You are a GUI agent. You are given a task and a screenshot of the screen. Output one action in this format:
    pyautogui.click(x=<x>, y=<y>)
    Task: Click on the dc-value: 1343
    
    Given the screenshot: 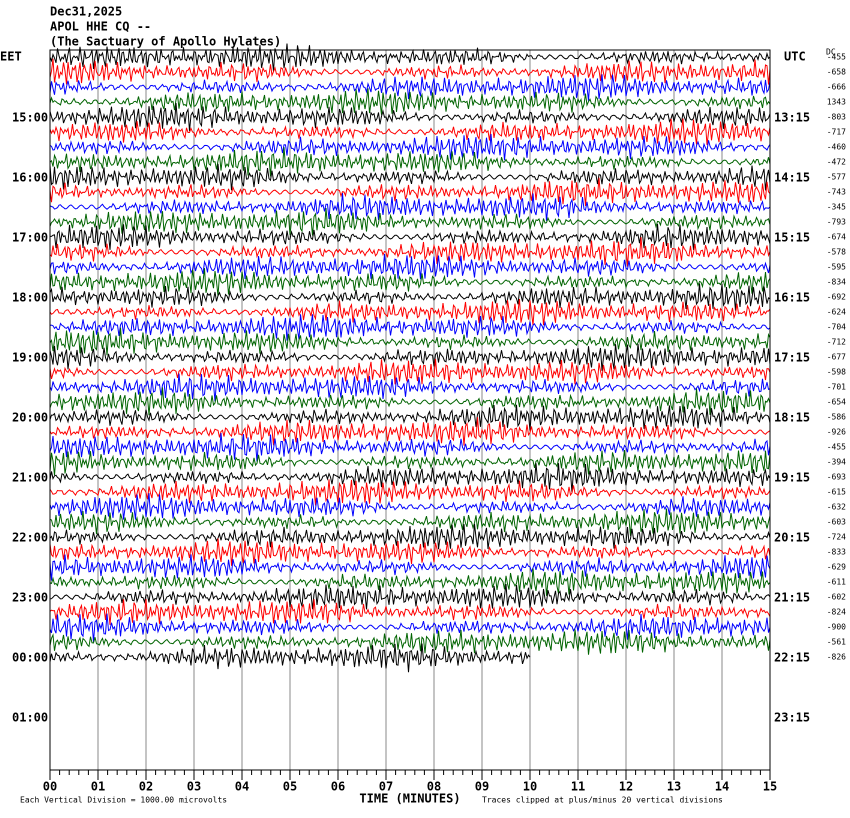 What is the action you would take?
    pyautogui.click(x=836, y=102)
    